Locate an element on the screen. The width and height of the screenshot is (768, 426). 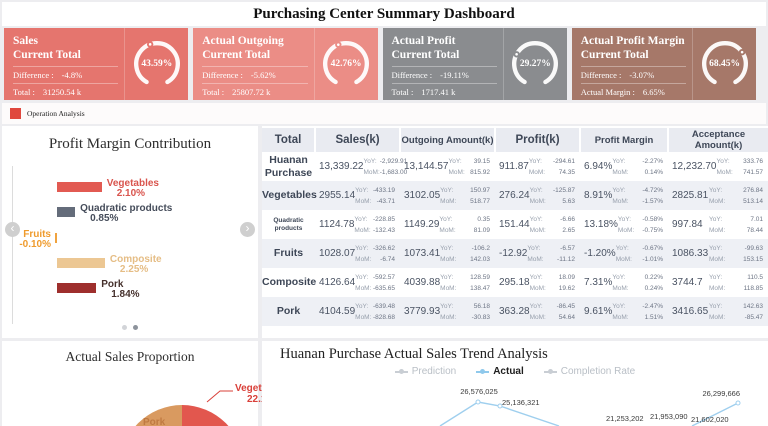
metric-cell: 997.84 YoY: 7.01 MoM: 78.44 is located at coordinates (717, 224).